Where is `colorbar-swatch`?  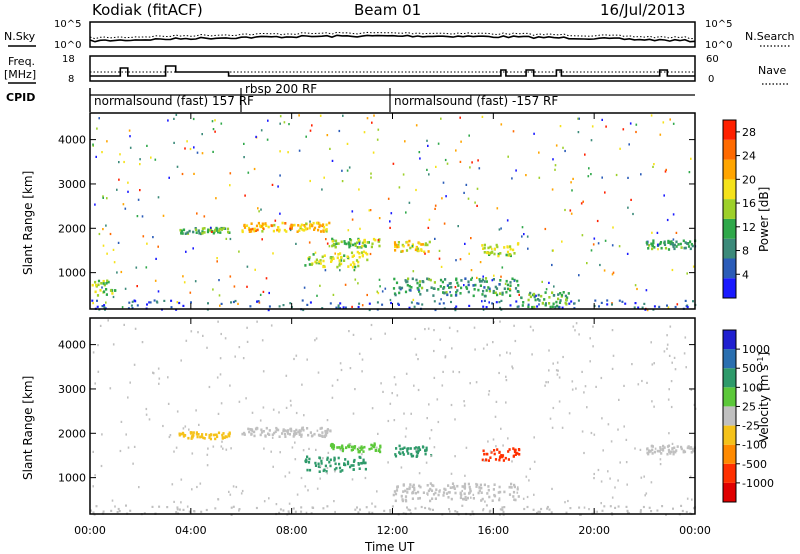 colorbar-swatch is located at coordinates (729, 435).